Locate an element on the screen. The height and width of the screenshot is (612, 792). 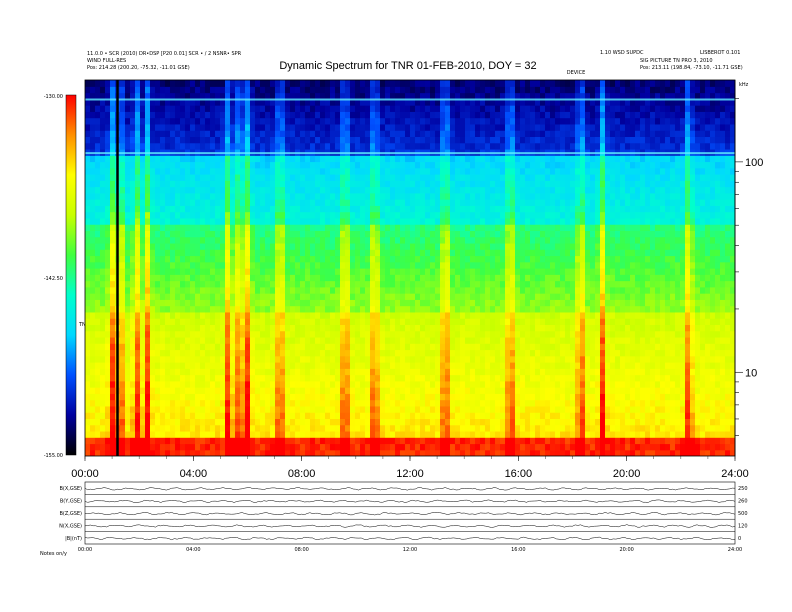
header-right-line-3: SIG PICTURE TN PRO 3, 2010 is located at coordinates (676, 61).